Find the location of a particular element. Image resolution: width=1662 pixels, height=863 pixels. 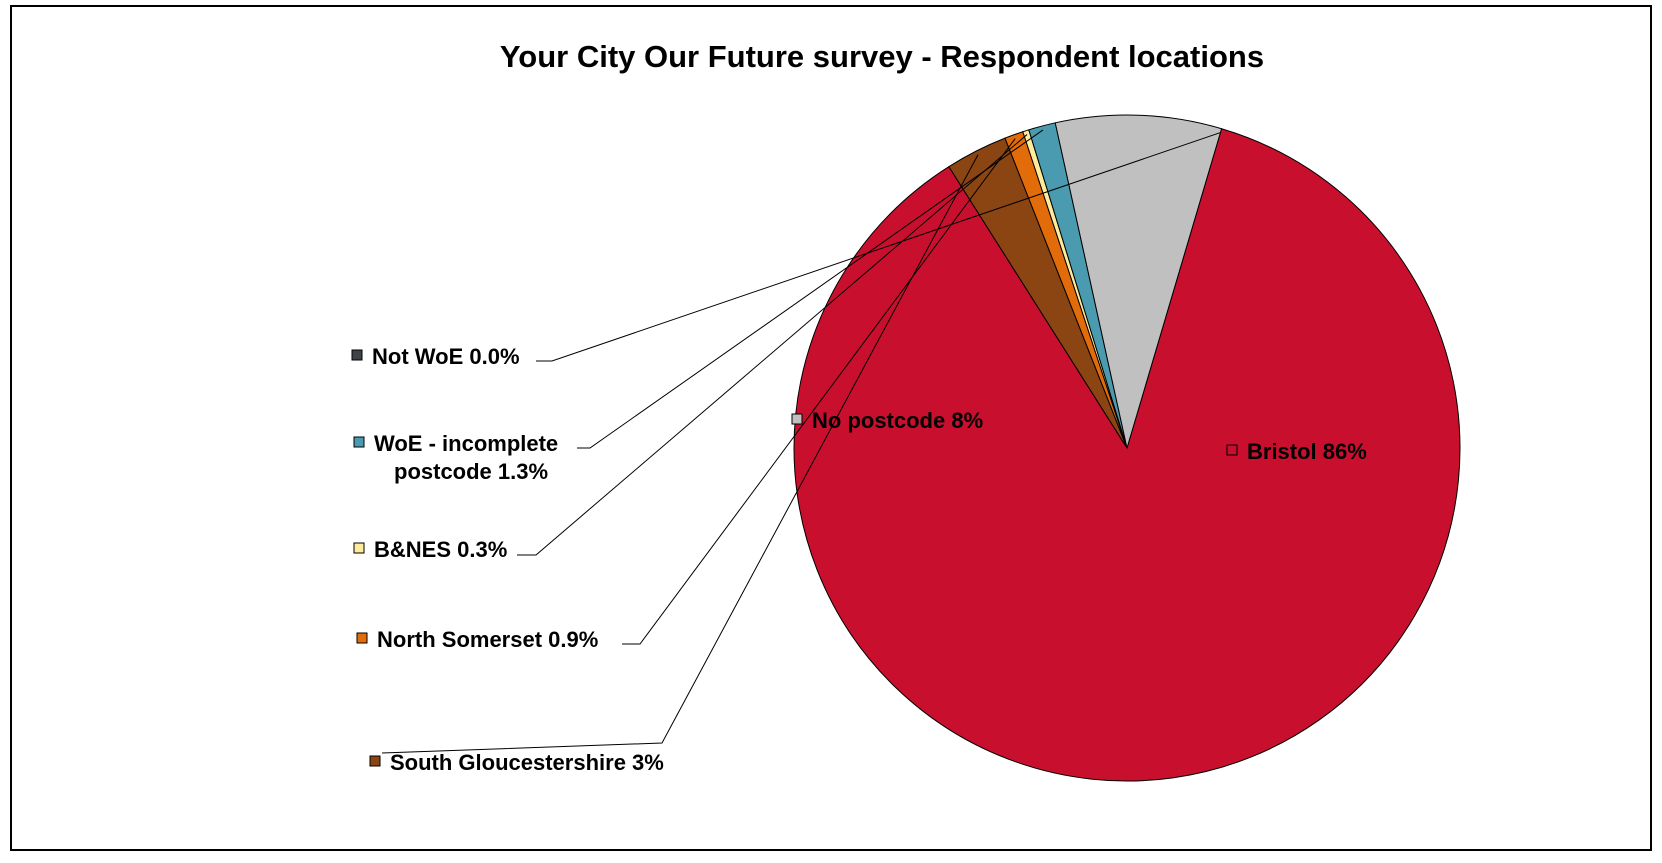

leader-line-woe-incomplete-postcode is located at coordinates (810, 289).